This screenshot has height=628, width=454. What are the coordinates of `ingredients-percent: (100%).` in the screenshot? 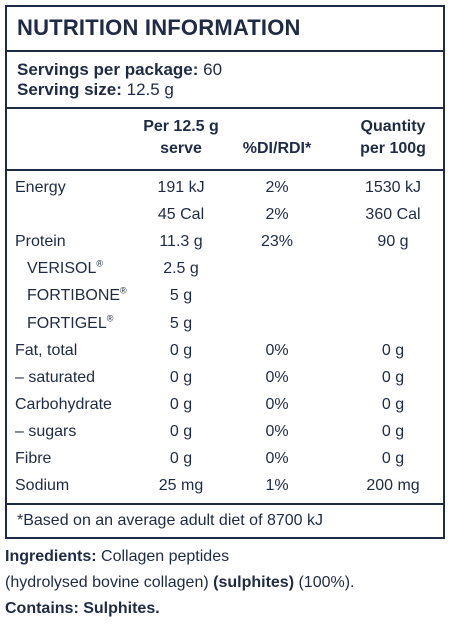 It's located at (324, 582).